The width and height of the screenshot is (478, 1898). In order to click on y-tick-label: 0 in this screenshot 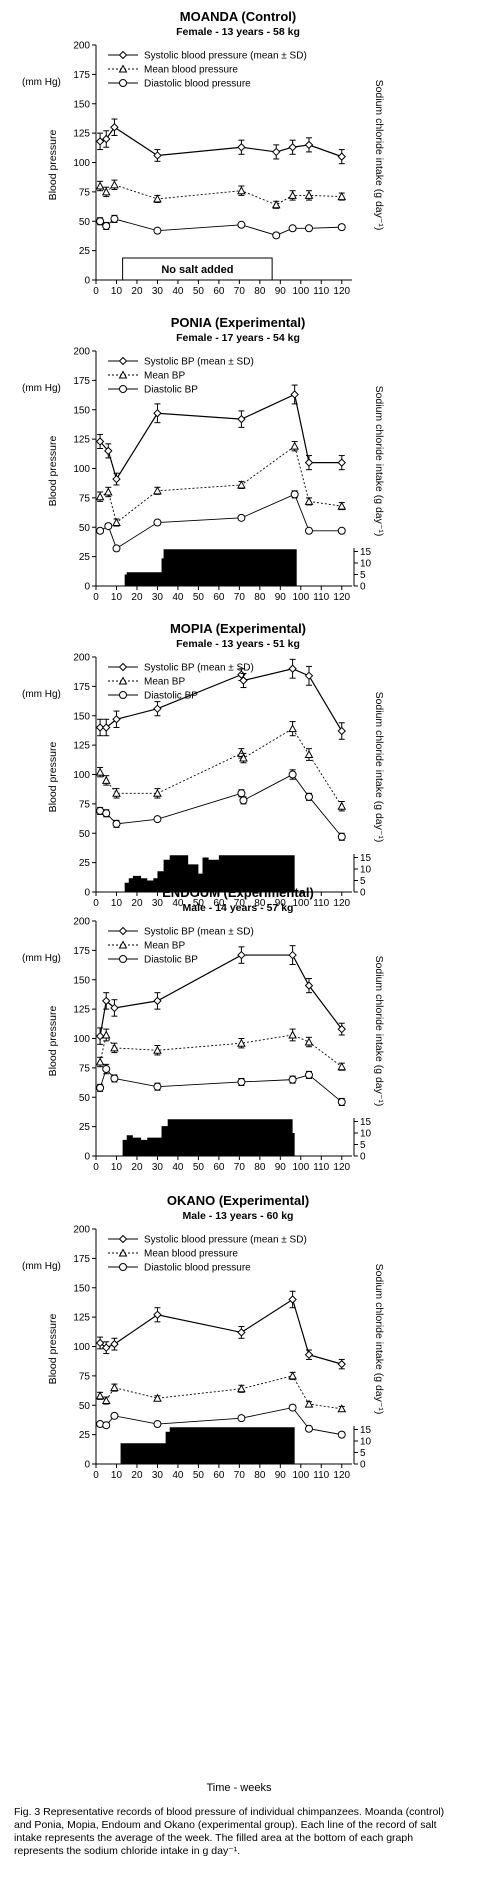, I will do `click(87, 1465)`.